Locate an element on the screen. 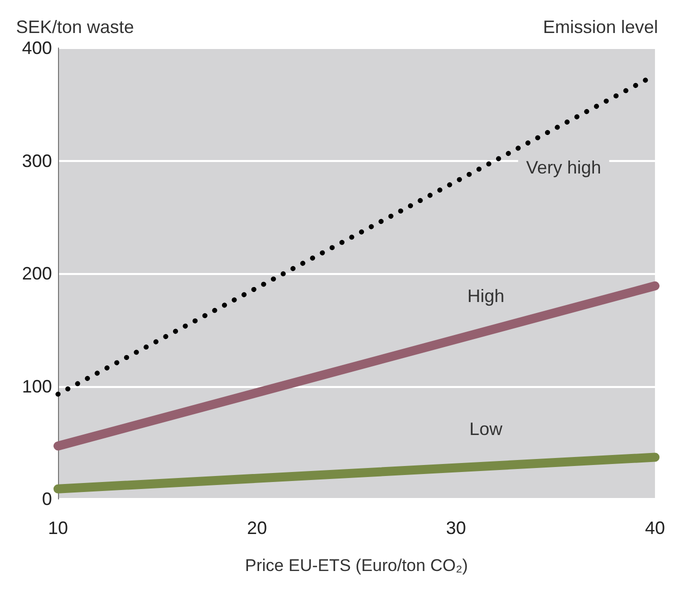 The width and height of the screenshot is (676, 606). x-tick-label: 10 is located at coordinates (58, 528).